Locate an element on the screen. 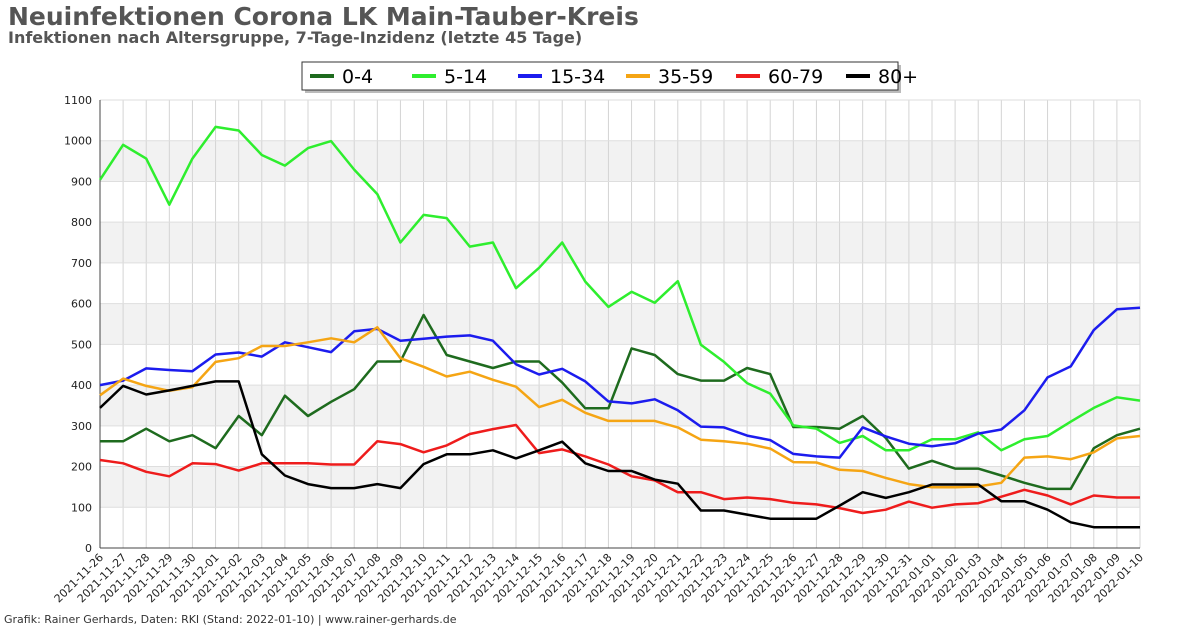 This screenshot has width=1200, height=628. y-tick-label: 0 is located at coordinates (88, 548).